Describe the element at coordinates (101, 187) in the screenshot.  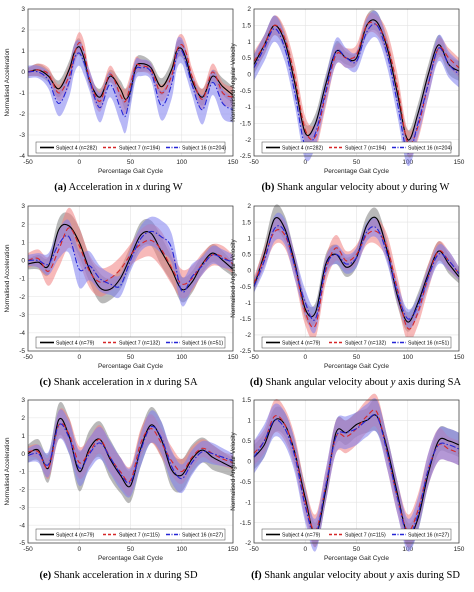
I see `caption-text: Acceleration in` at that location.